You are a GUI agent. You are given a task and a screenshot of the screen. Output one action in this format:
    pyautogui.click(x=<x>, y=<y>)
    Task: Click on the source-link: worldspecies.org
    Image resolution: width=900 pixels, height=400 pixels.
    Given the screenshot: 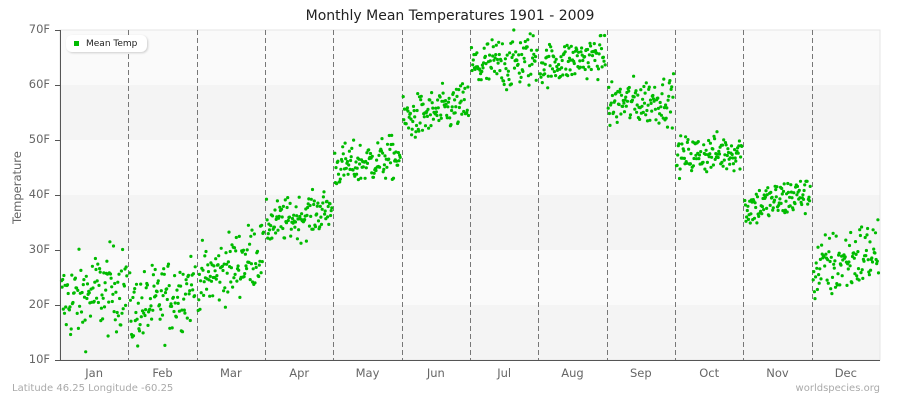 What is the action you would take?
    pyautogui.click(x=837, y=388)
    